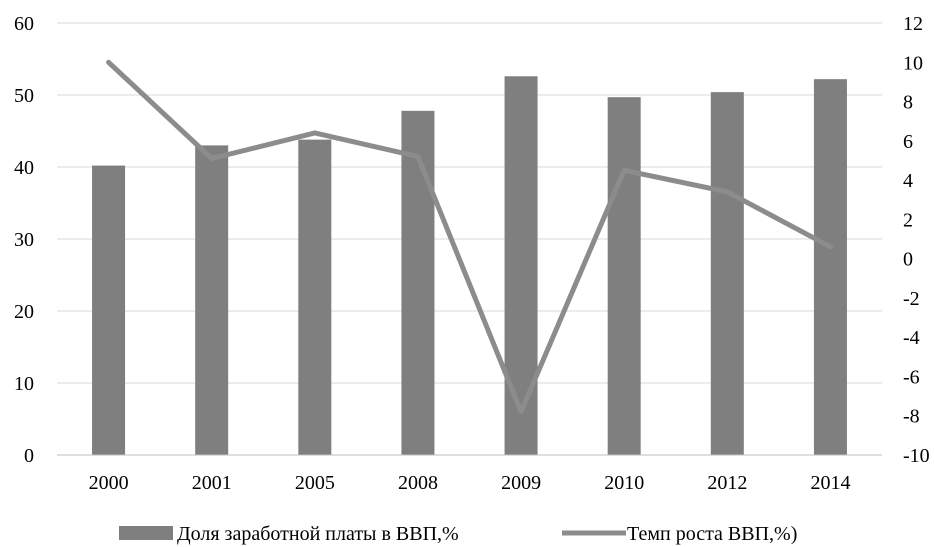 This screenshot has height=547, width=934. Describe the element at coordinates (913, 24) in the screenshot. I see `y-right-tick-label: 12` at that location.